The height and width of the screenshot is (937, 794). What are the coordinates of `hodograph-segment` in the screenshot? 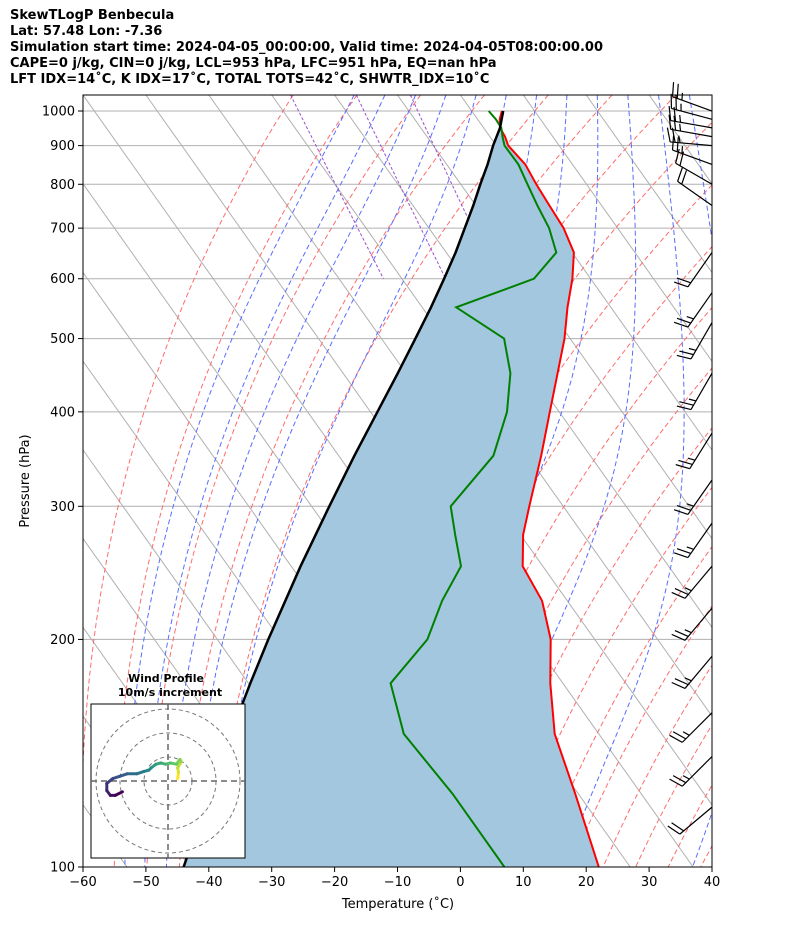 It's located at (118, 793).